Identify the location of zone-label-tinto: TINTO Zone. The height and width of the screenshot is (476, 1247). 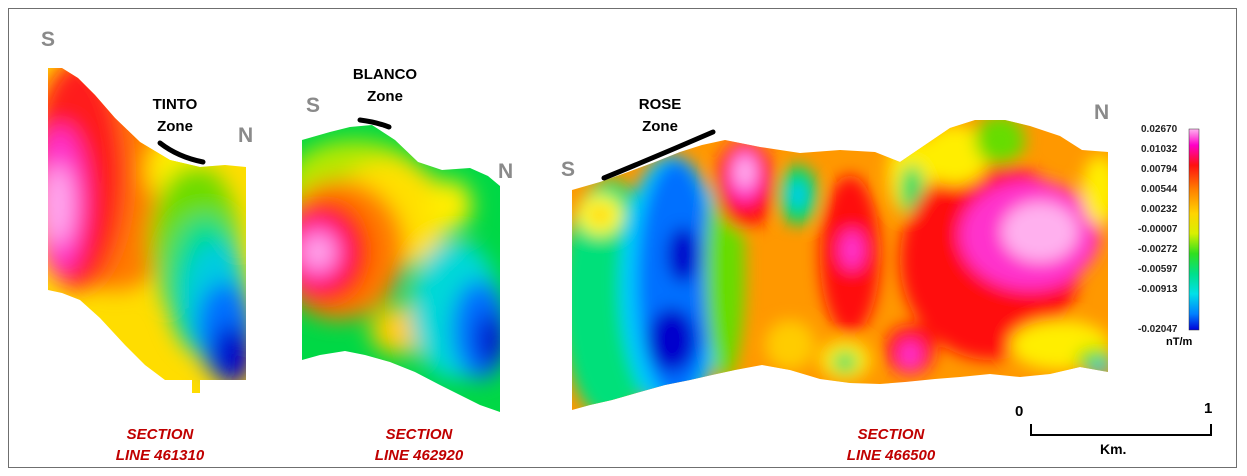
(175, 116).